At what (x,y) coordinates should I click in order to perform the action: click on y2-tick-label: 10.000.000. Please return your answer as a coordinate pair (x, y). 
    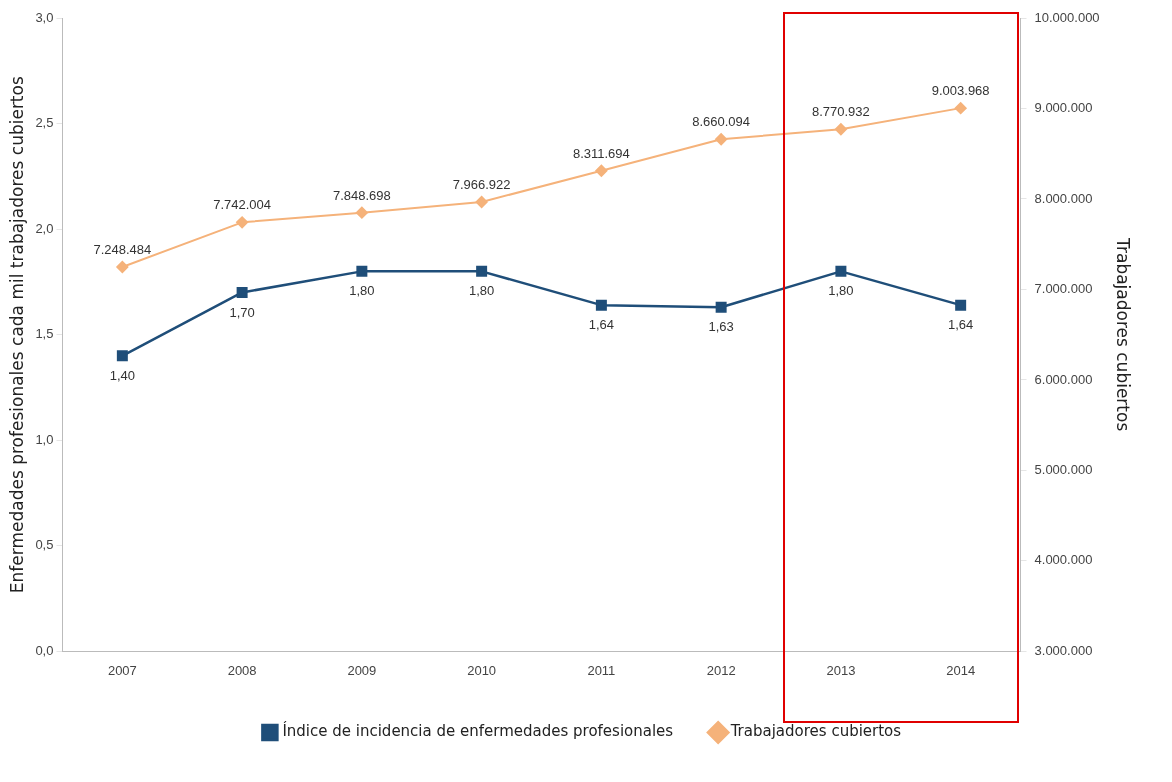
    Looking at the image, I should click on (1067, 17).